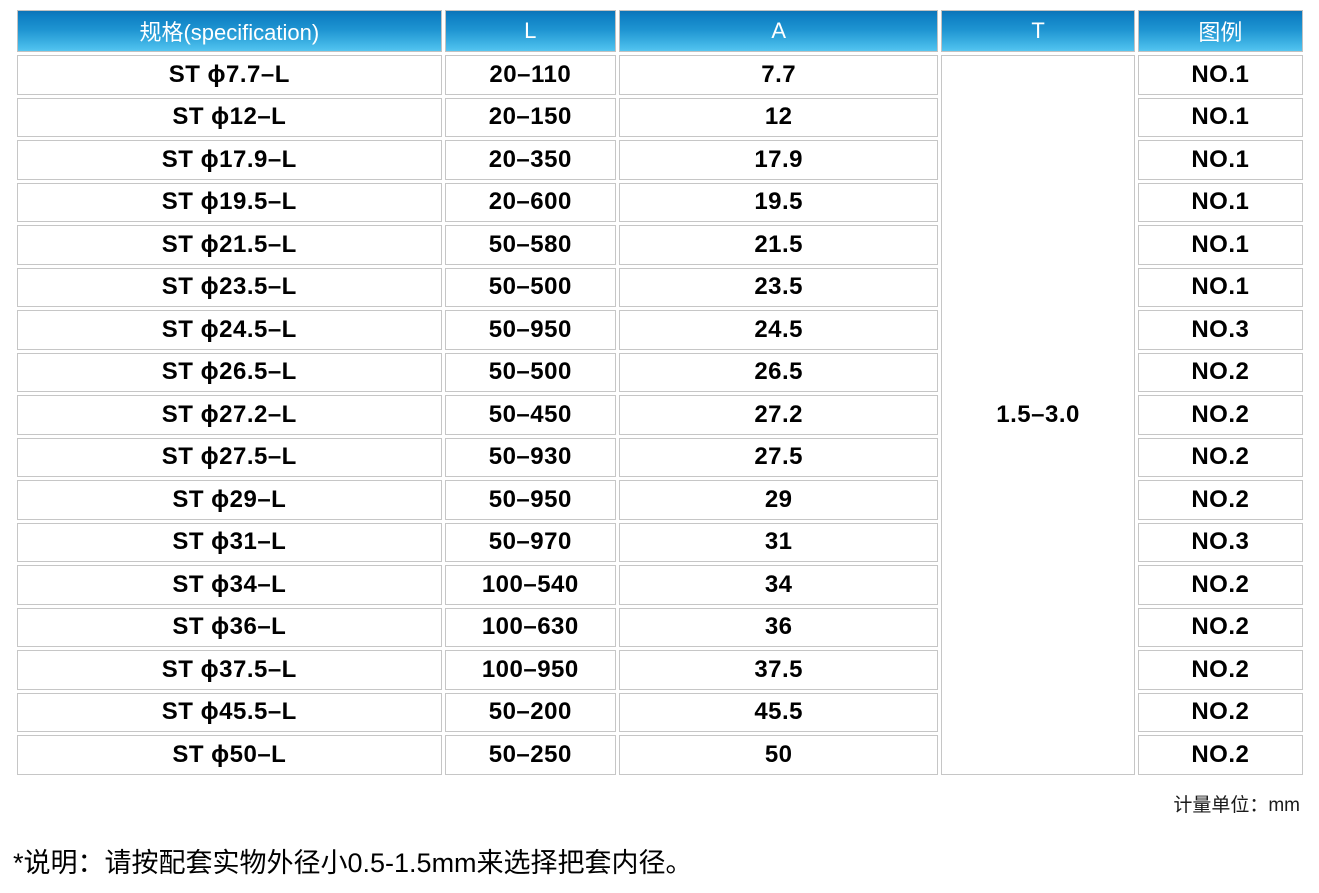 The image size is (1319, 893). I want to click on a-cell: 50, so click(778, 755).